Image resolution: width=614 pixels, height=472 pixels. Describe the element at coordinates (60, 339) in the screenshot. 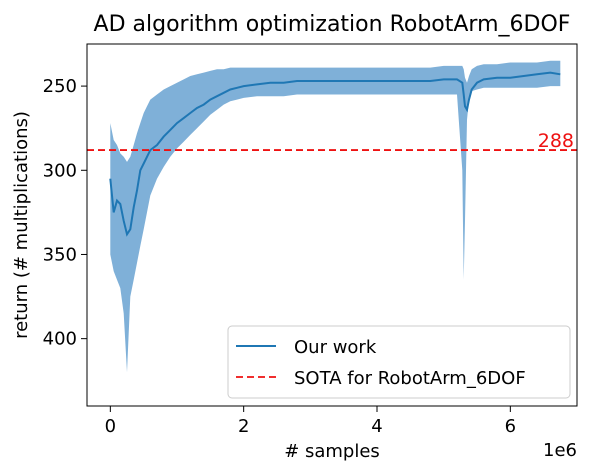

I see `y-tick-label: 400` at that location.